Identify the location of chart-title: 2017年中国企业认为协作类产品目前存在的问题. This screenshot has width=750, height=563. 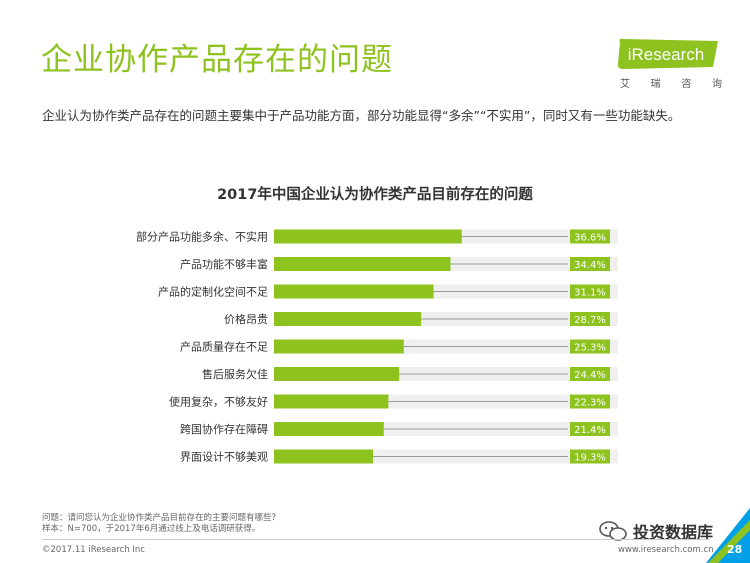
(375, 195).